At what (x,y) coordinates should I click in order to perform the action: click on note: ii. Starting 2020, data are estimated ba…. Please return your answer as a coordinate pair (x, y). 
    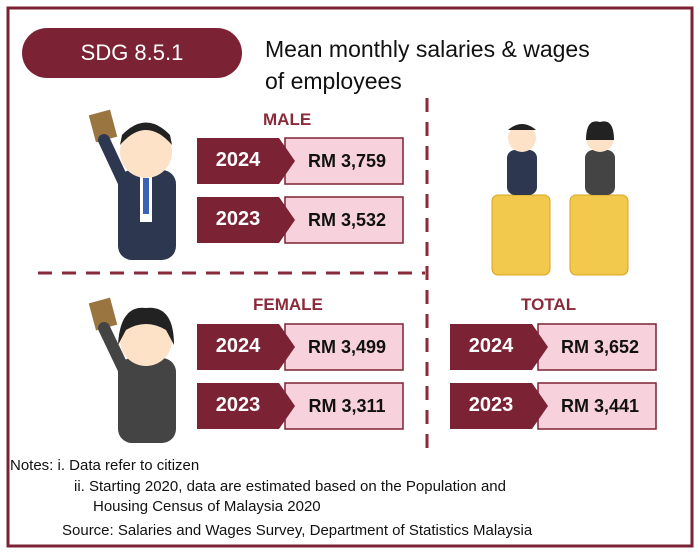
    Looking at the image, I should click on (290, 486).